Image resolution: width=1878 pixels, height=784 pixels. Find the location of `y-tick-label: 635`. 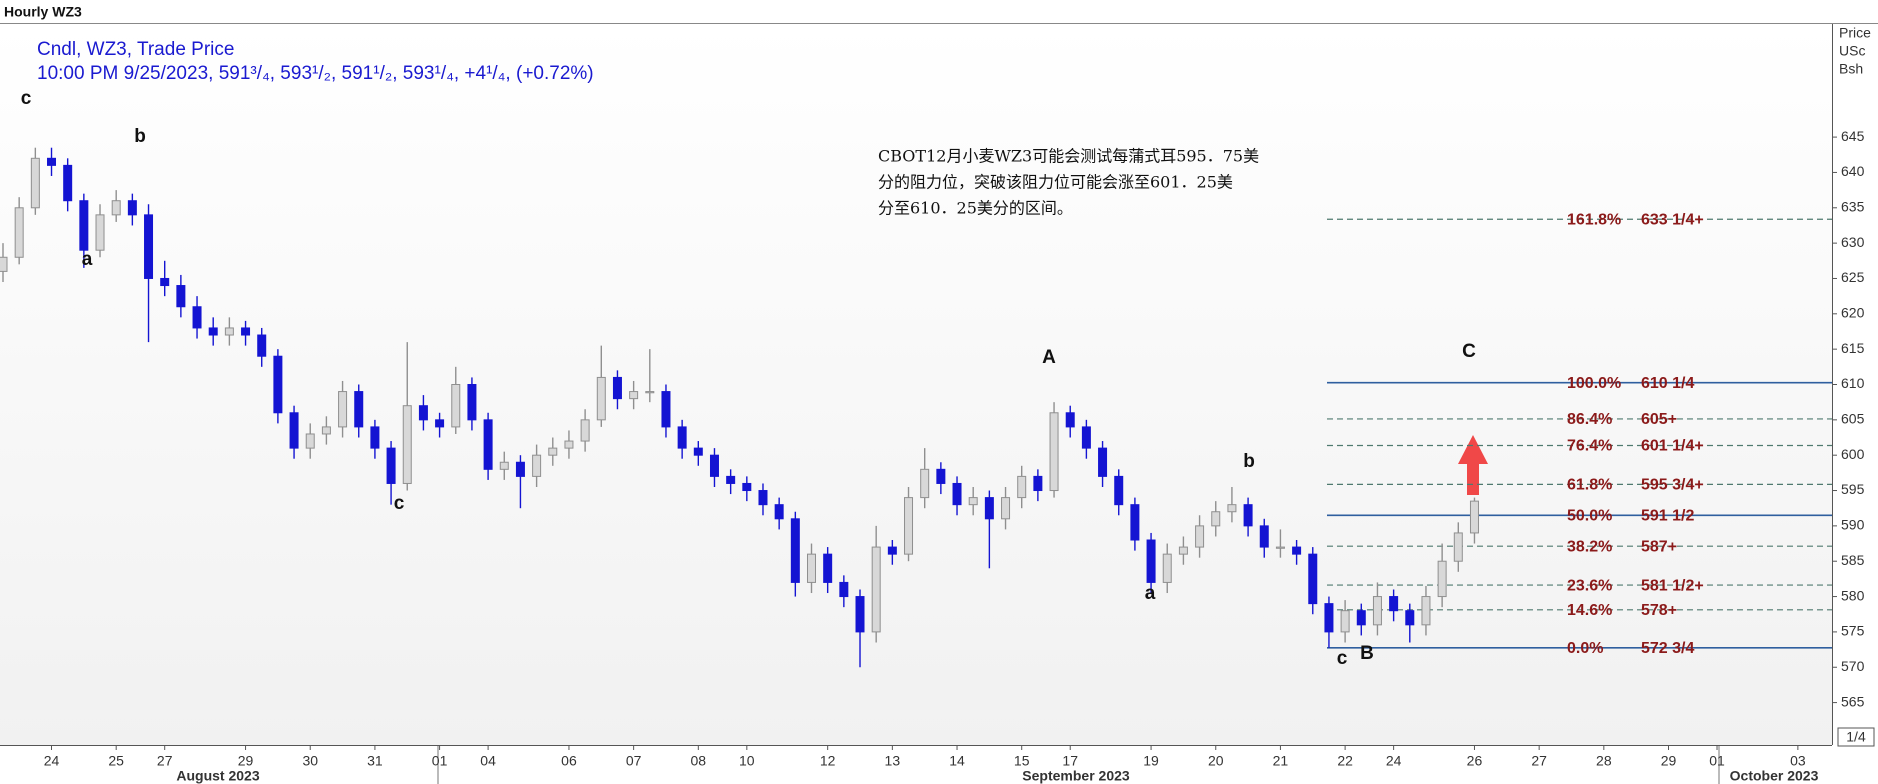

y-tick-label: 635 is located at coordinates (1853, 206).